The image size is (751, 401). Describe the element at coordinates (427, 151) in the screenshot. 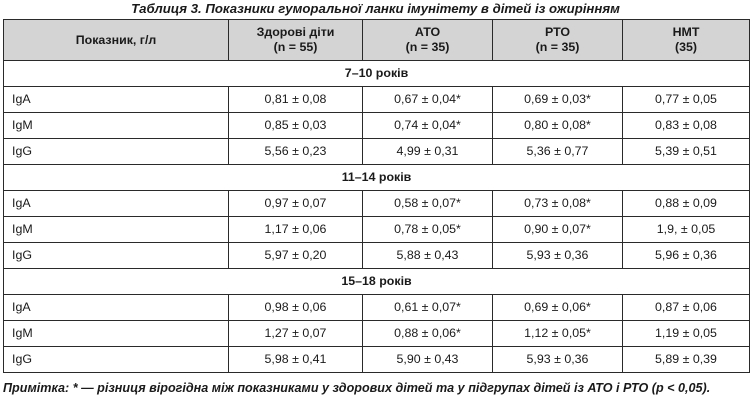

I see `cell-ato: 4,99 ± 0,31` at that location.